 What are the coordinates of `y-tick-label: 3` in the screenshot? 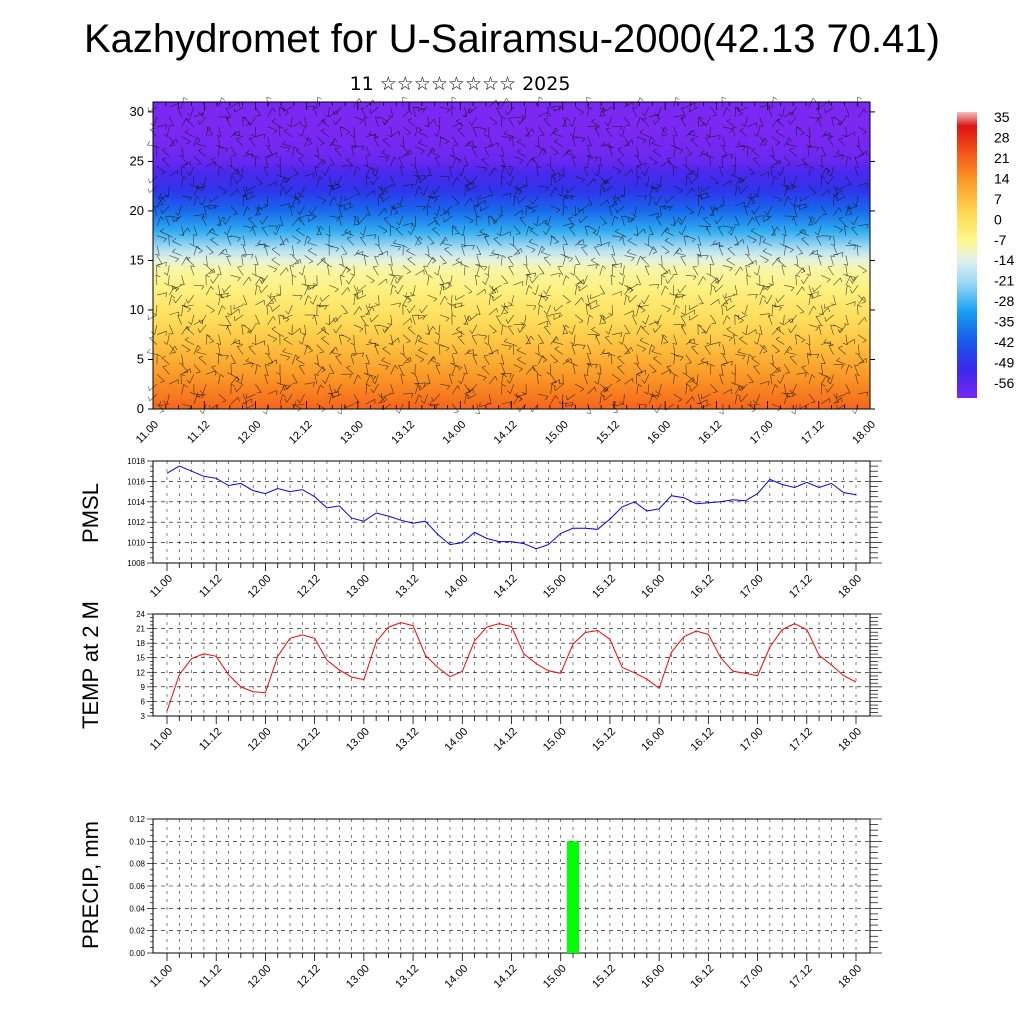 It's located at (143, 716).